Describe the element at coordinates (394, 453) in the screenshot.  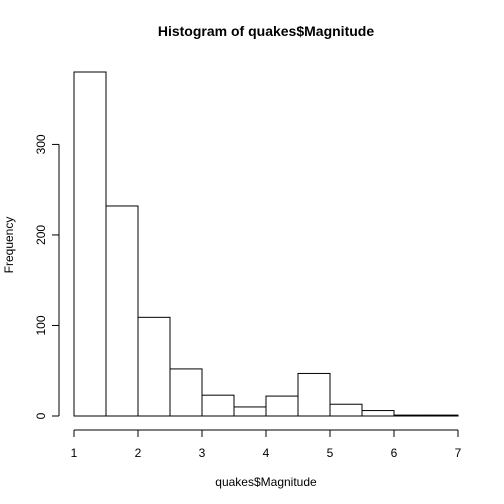
I see `x-tick-label-6: 6` at that location.